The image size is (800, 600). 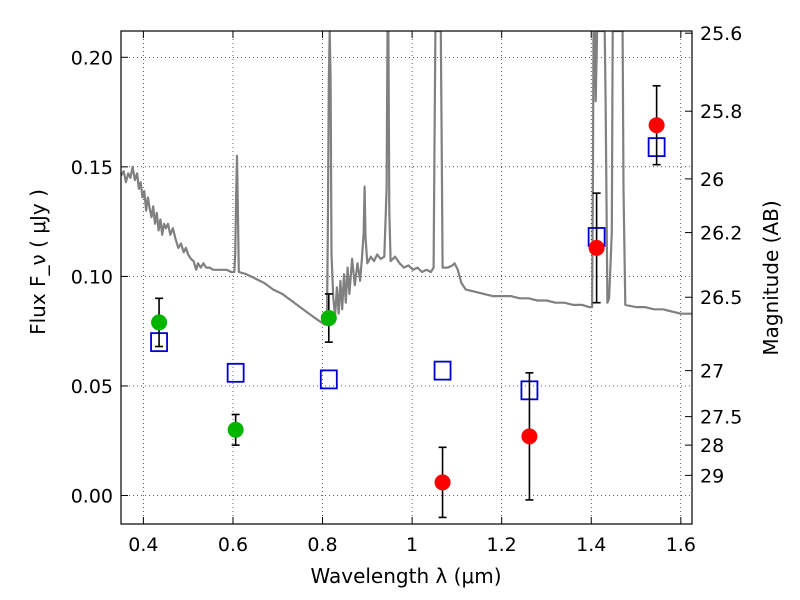 What do you see at coordinates (721, 234) in the screenshot?
I see `mag-tick-label: 26.2` at bounding box center [721, 234].